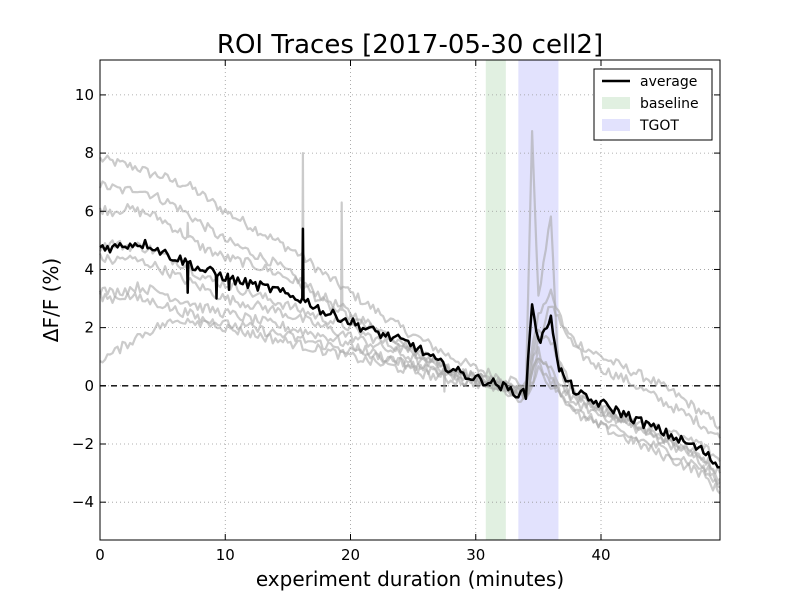  Describe the element at coordinates (495, 300) in the screenshot. I see `shaded-region-baseline` at that location.